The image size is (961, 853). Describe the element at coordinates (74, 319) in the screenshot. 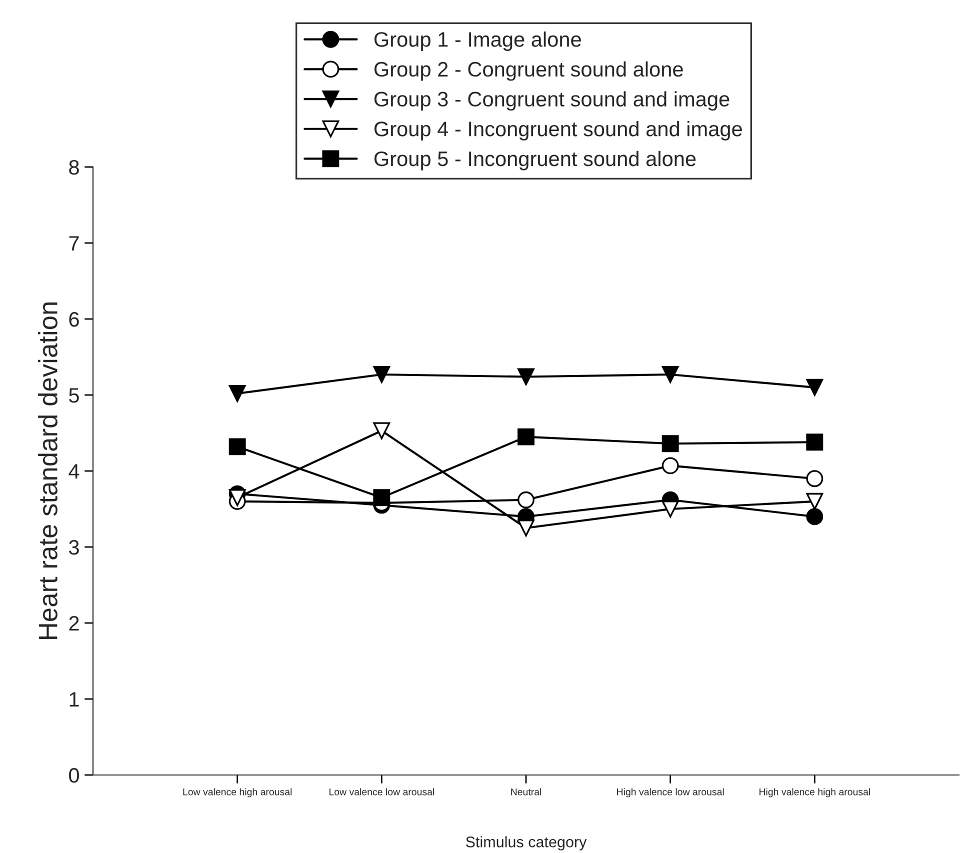

I see `y-tick-label: 6` at that location.